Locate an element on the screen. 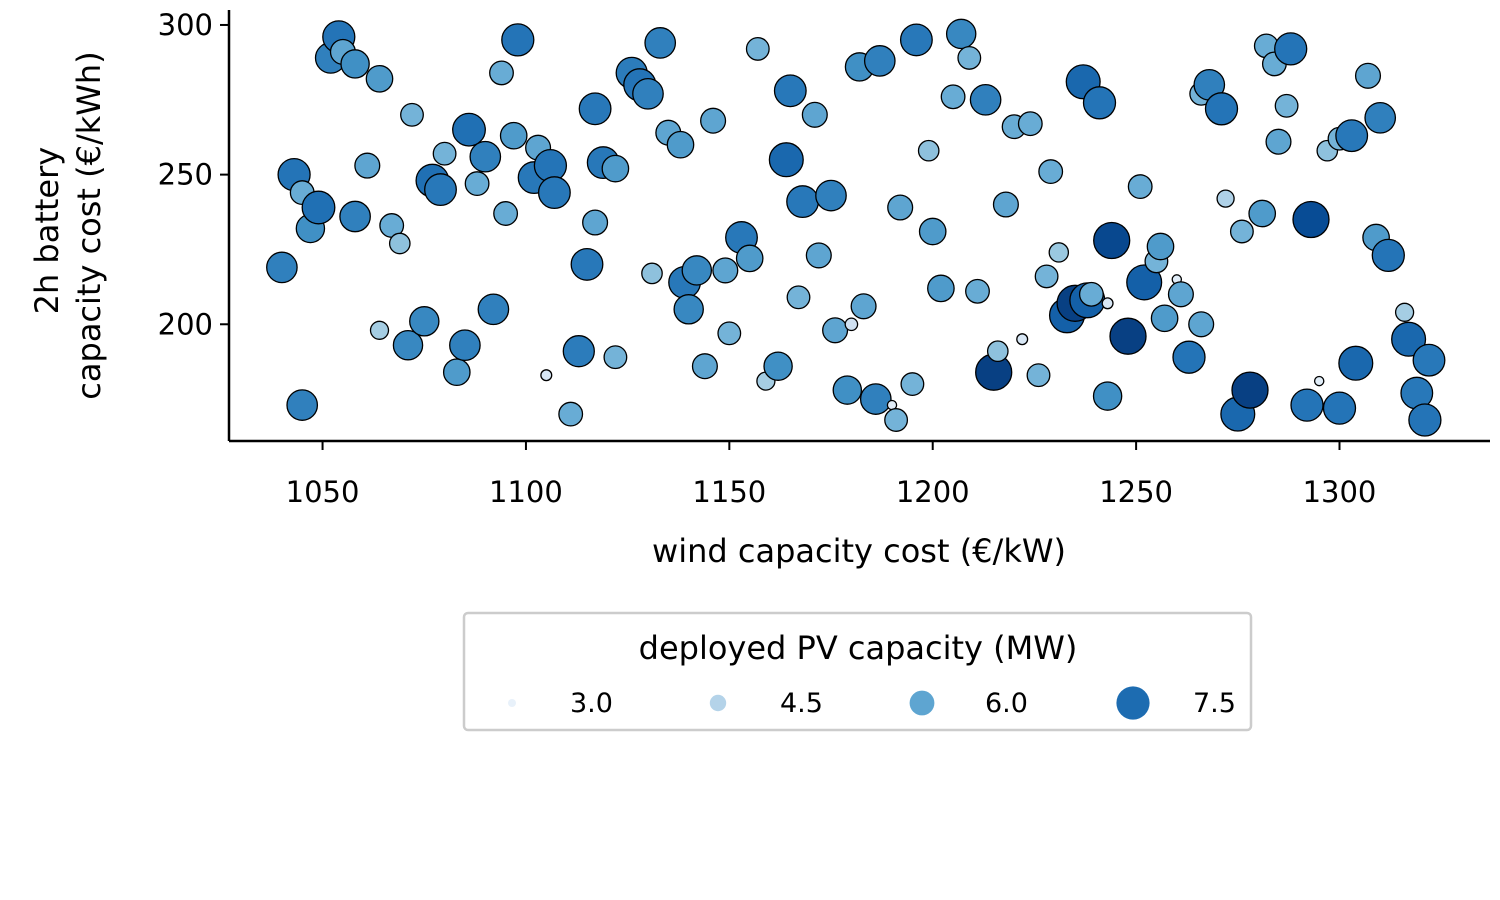 This screenshot has height=900, width=1500. y-axis-label-line2: capacity cost (€/kWh) is located at coordinates (89, 225).